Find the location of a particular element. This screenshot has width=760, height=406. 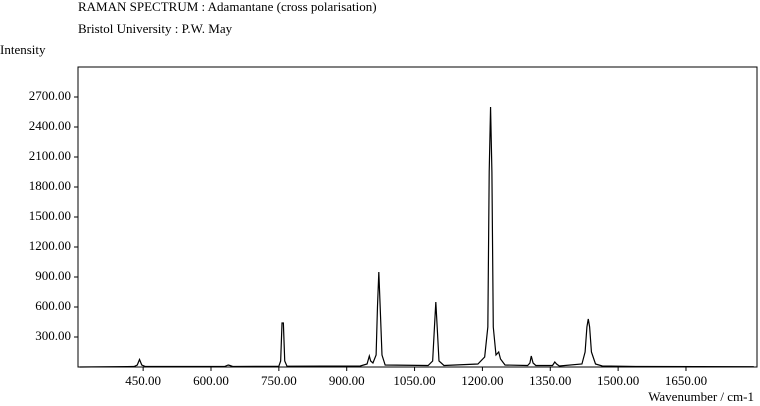

chart-subtitle: Bristol University : P.W. May is located at coordinates (155, 28).